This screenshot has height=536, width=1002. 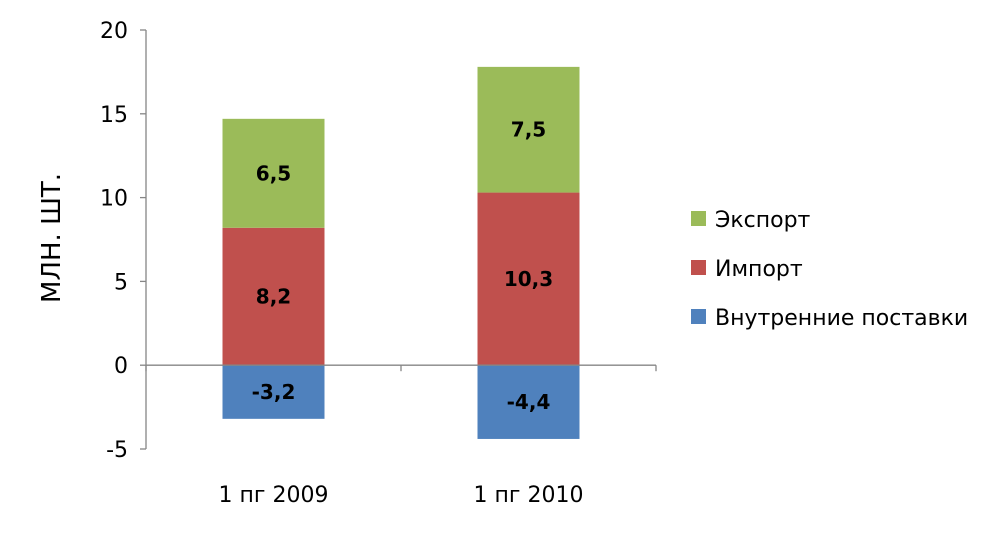 What do you see at coordinates (114, 115) in the screenshot?
I see `y-tick-label: 15` at bounding box center [114, 115].